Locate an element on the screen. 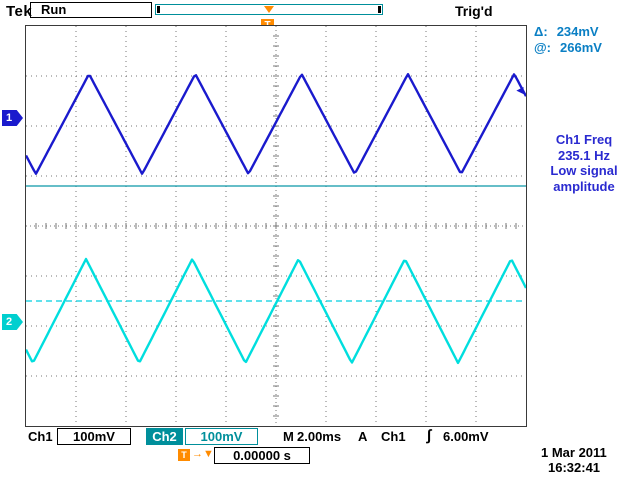 Image resolution: width=640 pixels, height=480 pixels. acq-right-bracket-icon is located at coordinates (379, 9).